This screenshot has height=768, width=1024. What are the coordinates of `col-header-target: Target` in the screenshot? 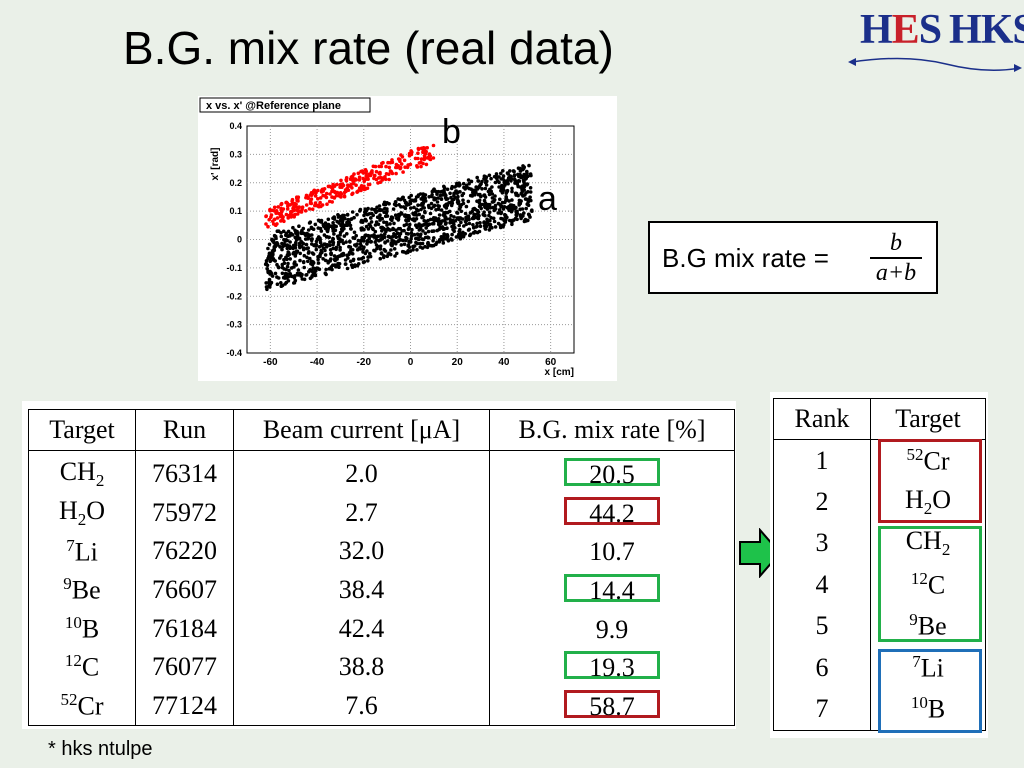 It's located at (82, 430).